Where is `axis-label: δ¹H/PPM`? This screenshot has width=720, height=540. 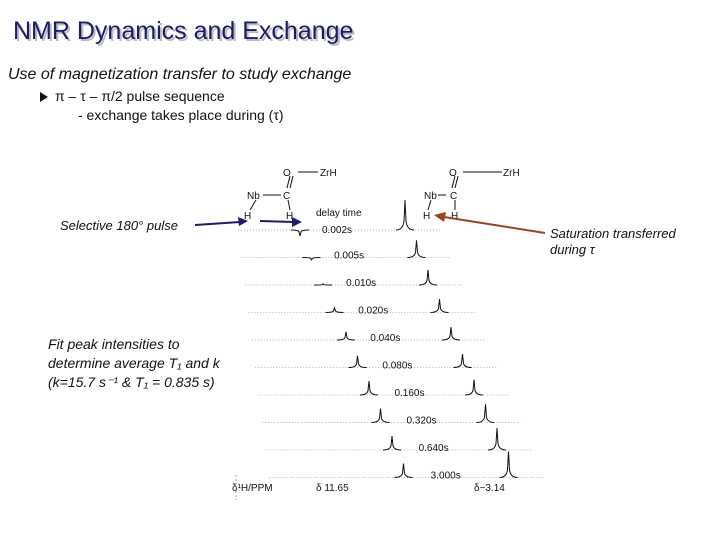 axis-label: δ¹H/PPM is located at coordinates (252, 488).